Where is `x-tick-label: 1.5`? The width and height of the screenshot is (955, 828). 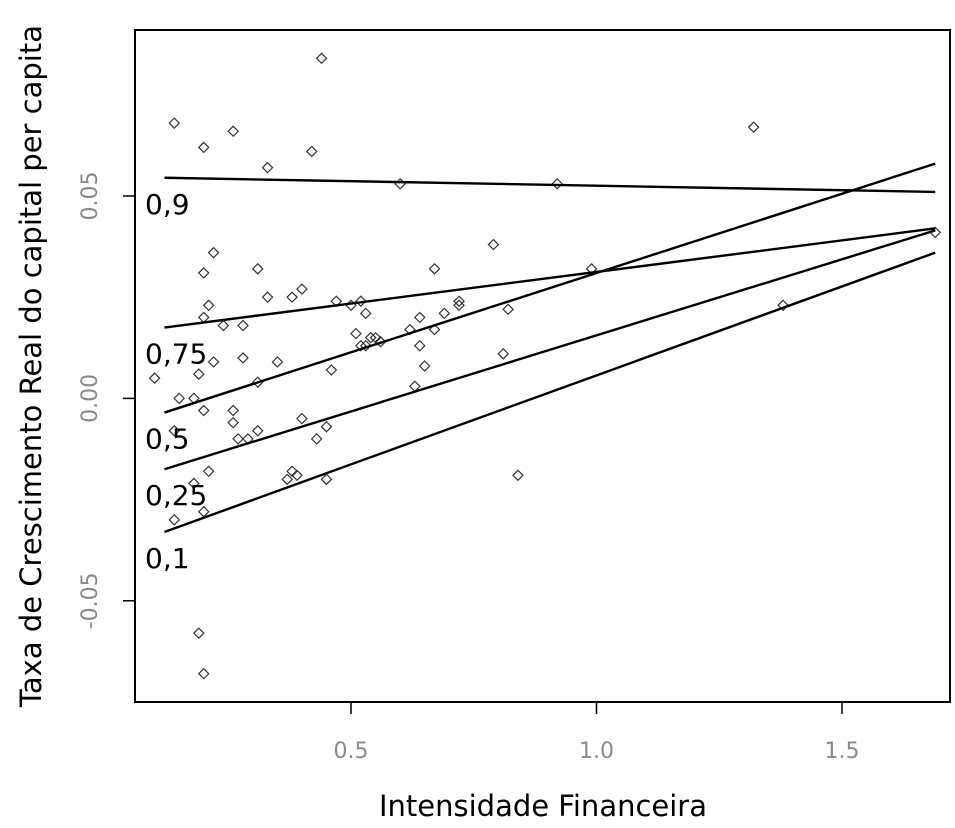 x-tick-label: 1.5 is located at coordinates (841, 751).